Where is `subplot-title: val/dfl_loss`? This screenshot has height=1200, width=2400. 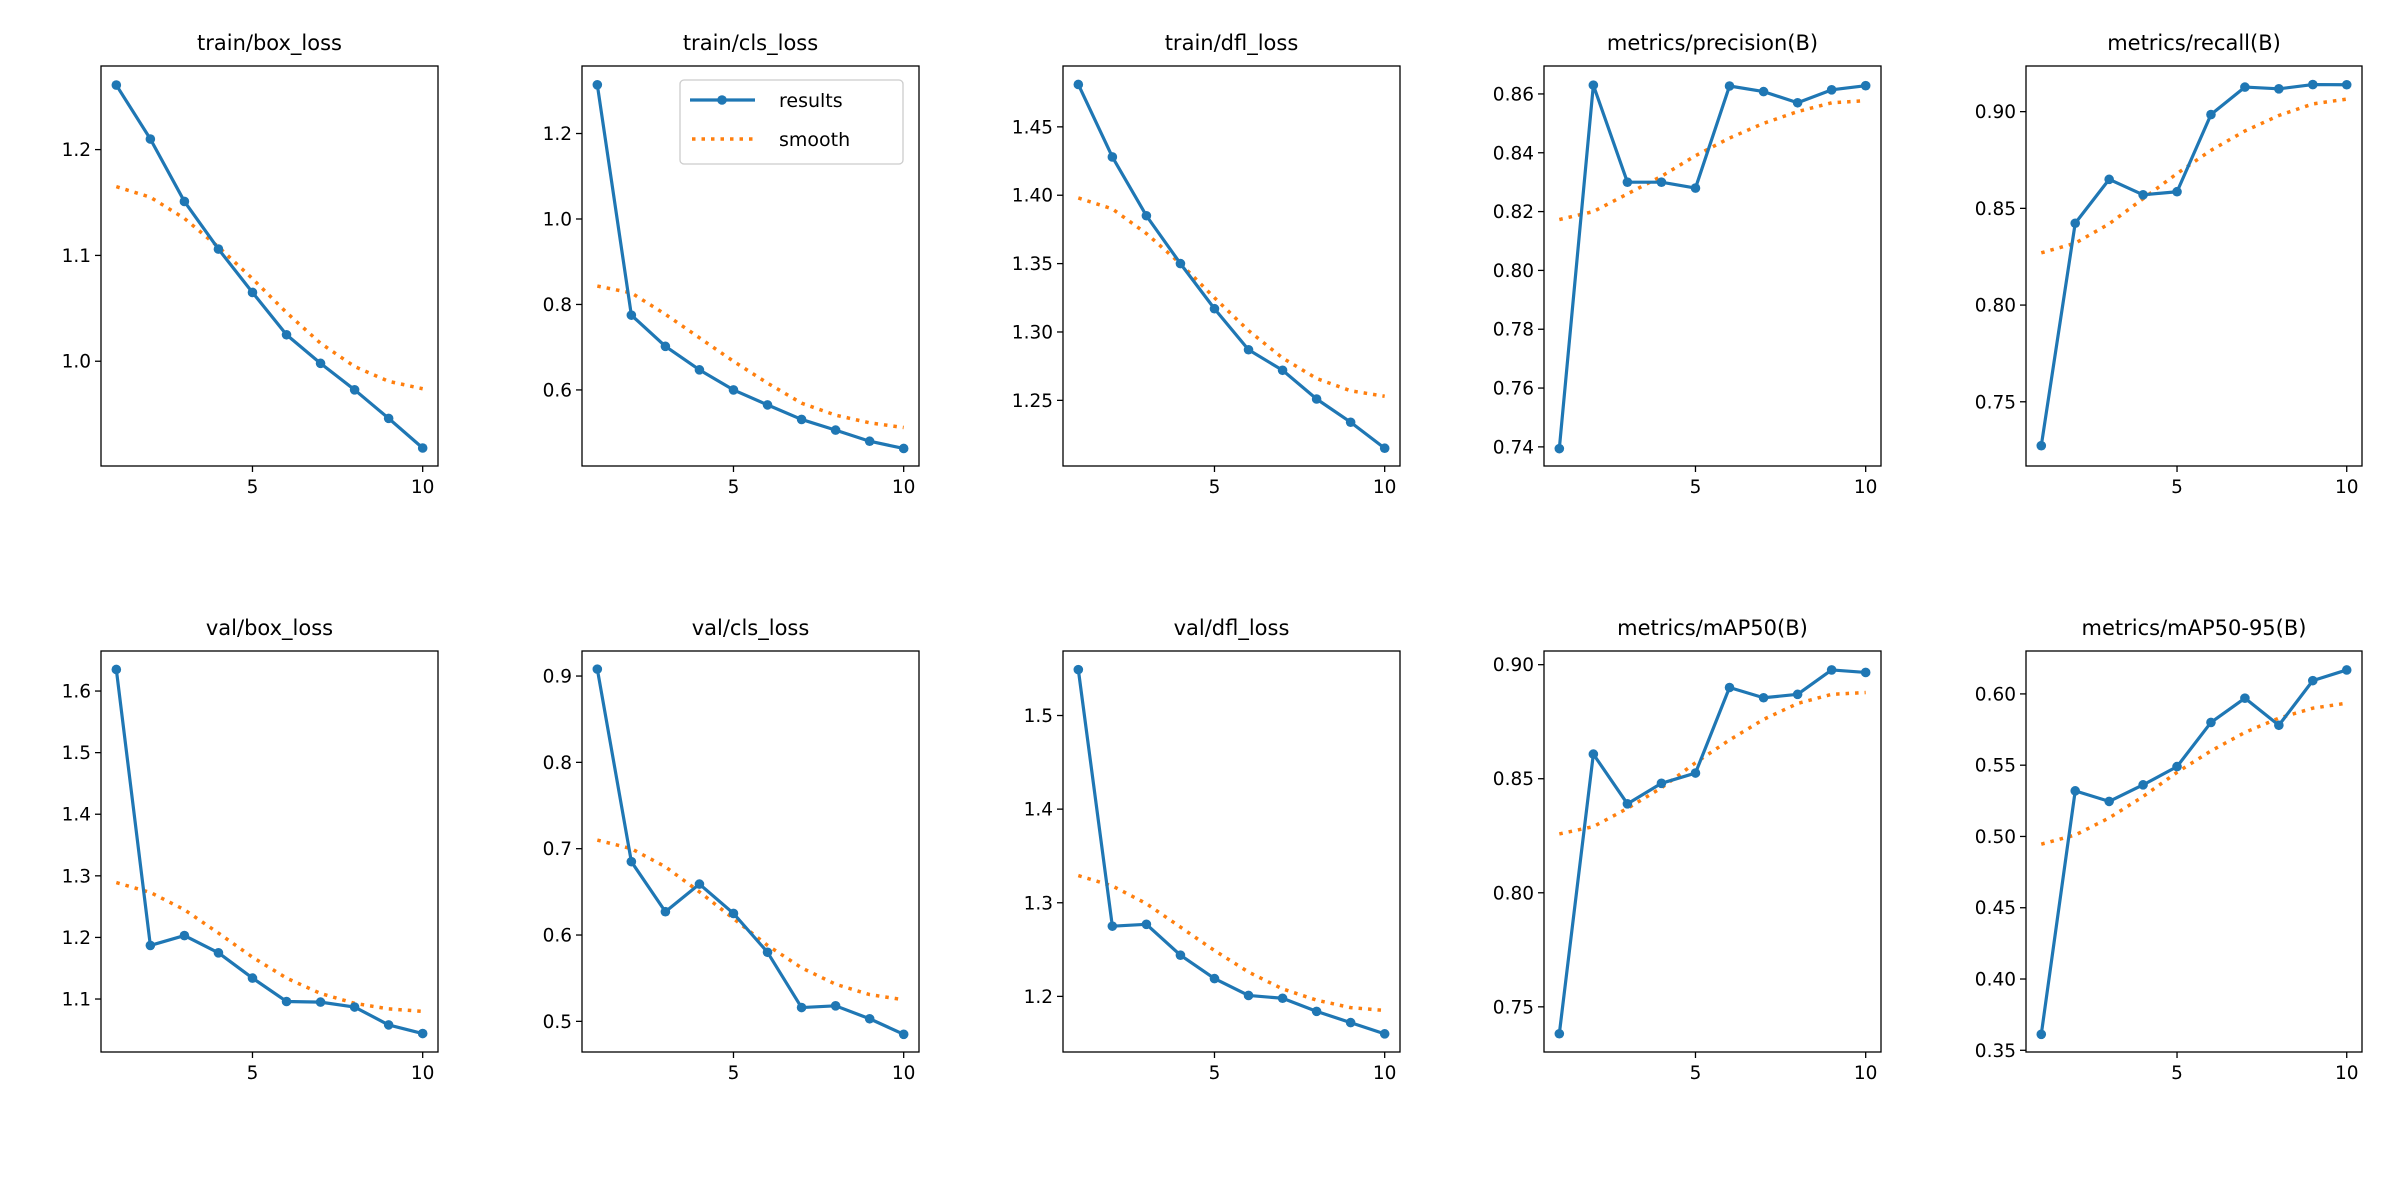 subplot-title: val/dfl_loss is located at coordinates (1232, 628).